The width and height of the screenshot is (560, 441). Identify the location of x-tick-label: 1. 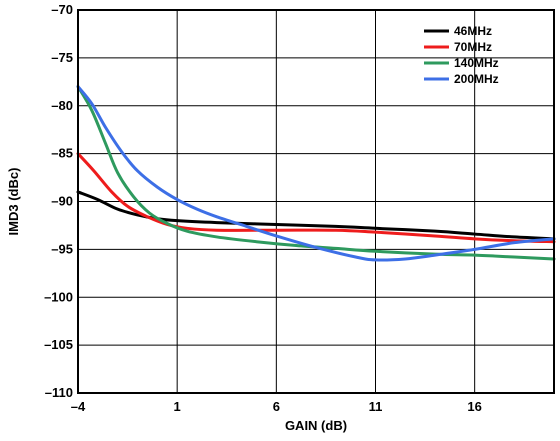
(177, 406).